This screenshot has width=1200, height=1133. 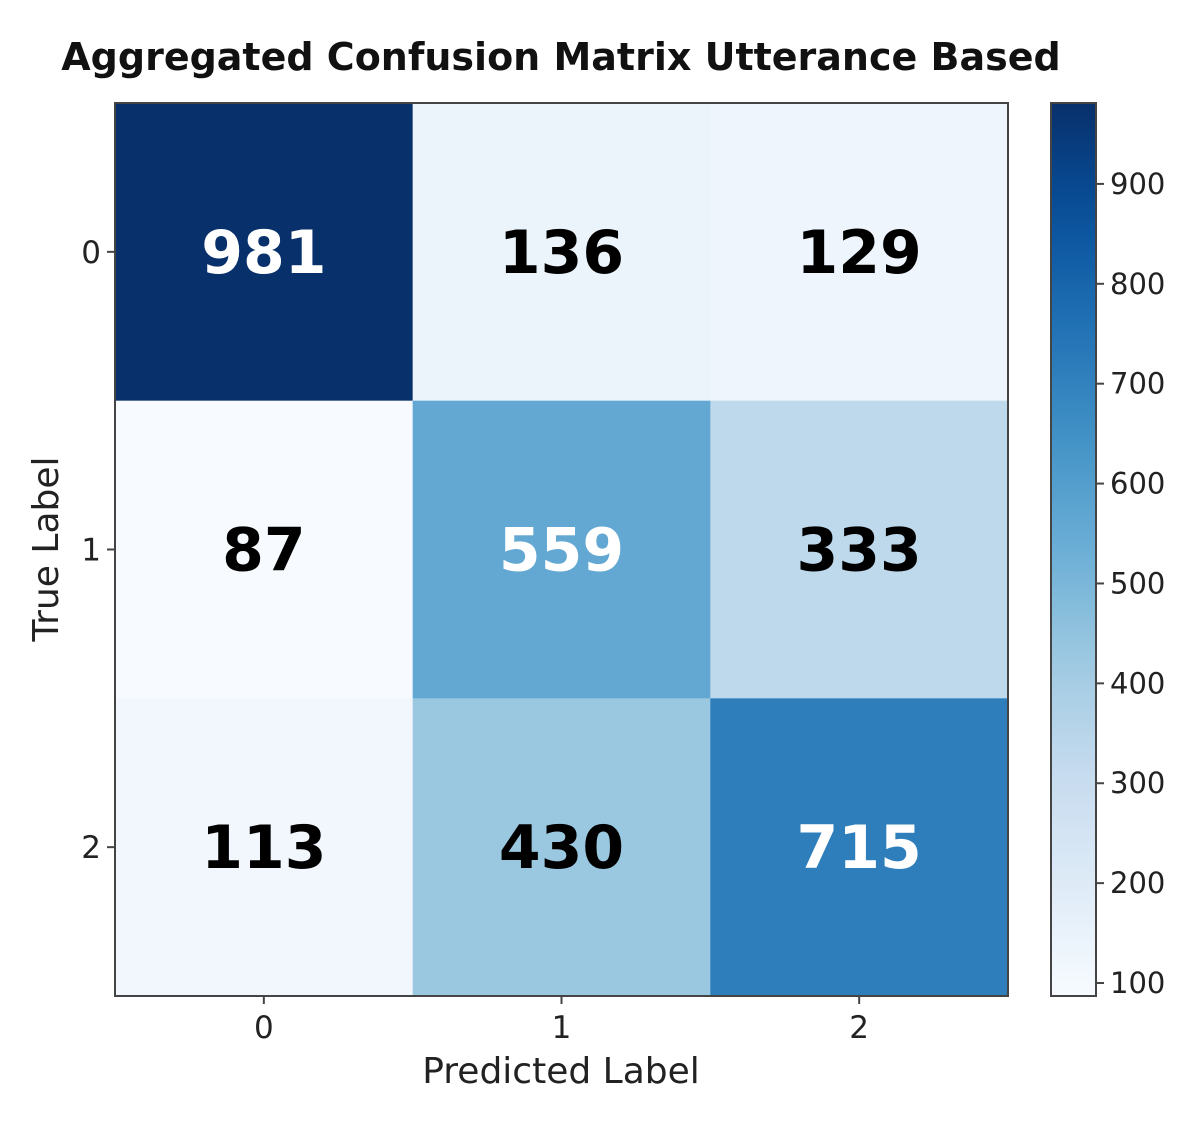 What do you see at coordinates (91, 253) in the screenshot?
I see `y-tick-label: 0` at bounding box center [91, 253].